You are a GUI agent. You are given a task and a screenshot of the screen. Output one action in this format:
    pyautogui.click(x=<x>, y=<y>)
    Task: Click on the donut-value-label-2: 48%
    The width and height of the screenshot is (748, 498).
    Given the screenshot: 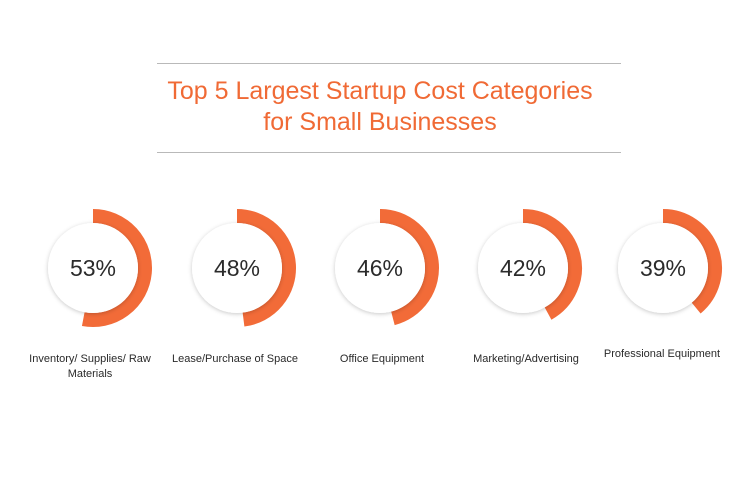 What is the action you would take?
    pyautogui.click(x=237, y=268)
    